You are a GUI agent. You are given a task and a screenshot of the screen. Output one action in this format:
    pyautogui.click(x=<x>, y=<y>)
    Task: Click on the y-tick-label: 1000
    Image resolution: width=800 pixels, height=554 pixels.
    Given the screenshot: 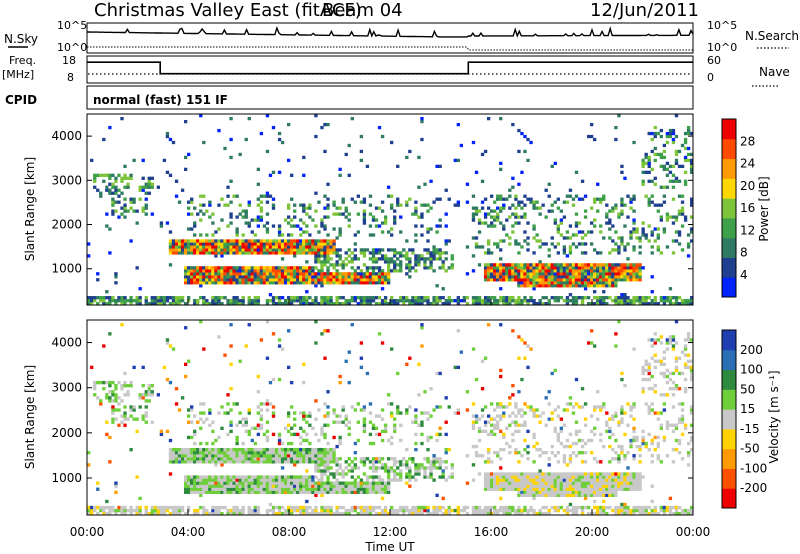 What is the action you would take?
    pyautogui.click(x=66, y=269)
    